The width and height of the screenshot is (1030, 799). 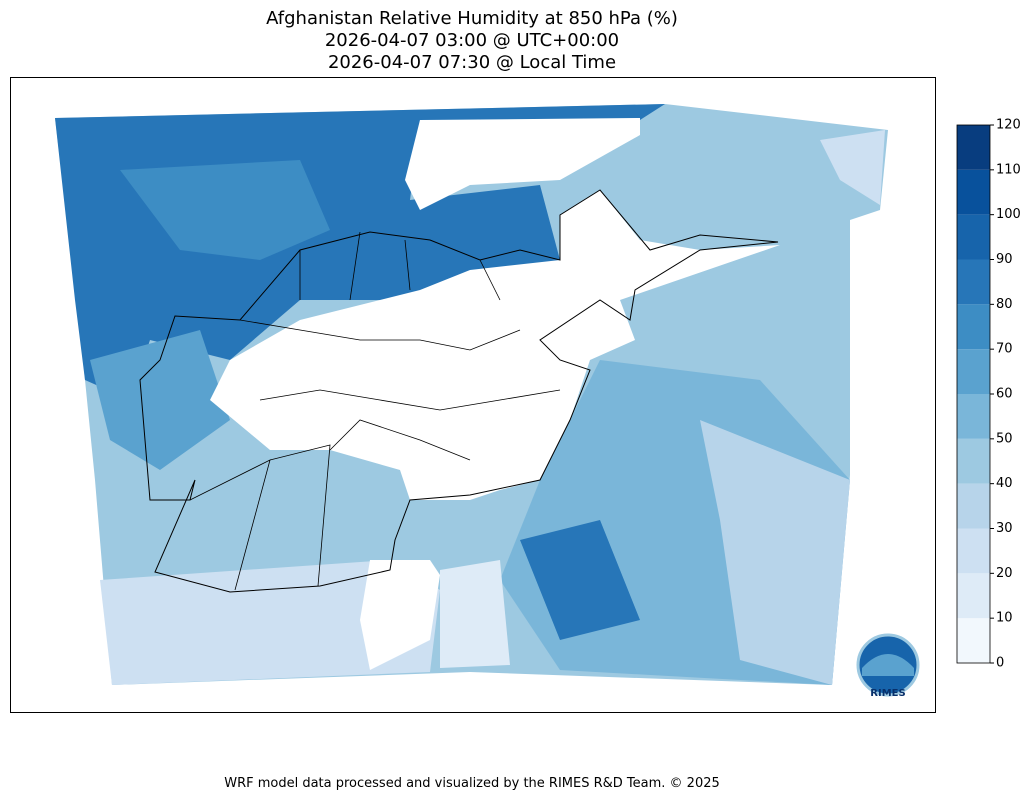 What do you see at coordinates (1004, 259) in the screenshot?
I see `colorbar-tick-label: 90` at bounding box center [1004, 259].